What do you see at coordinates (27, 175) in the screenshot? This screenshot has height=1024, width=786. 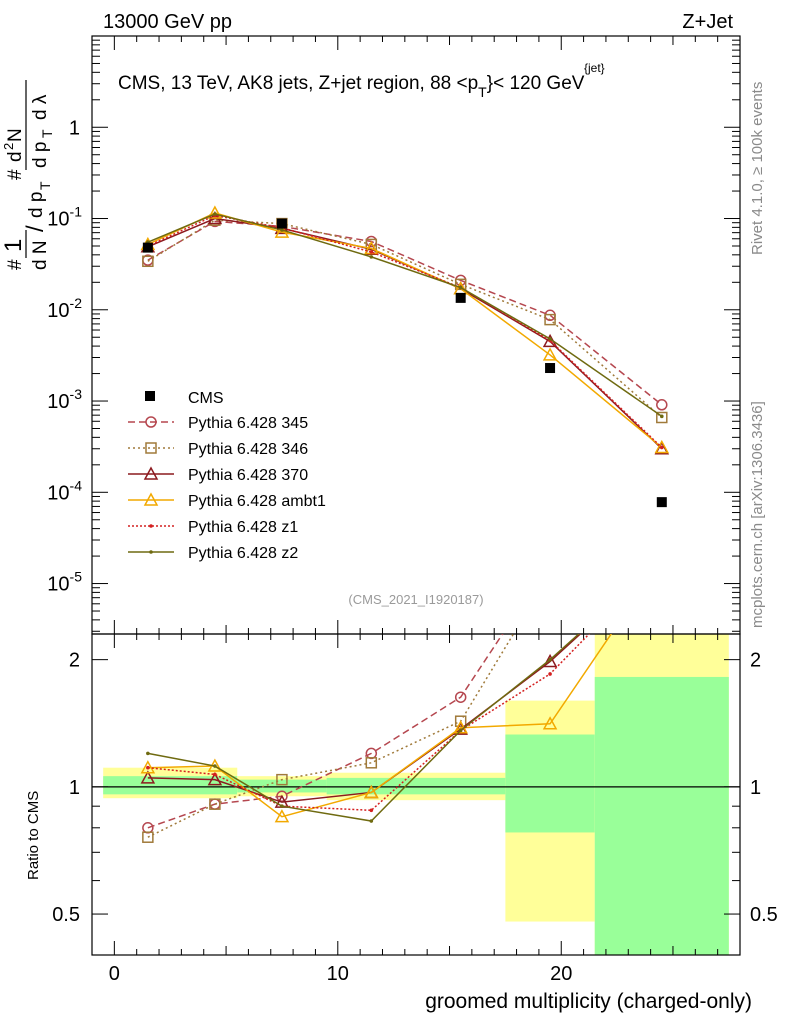 I see `y-axis-label-main: # 1 d N / d p T # d 2 N d p T d λ` at bounding box center [27, 175].